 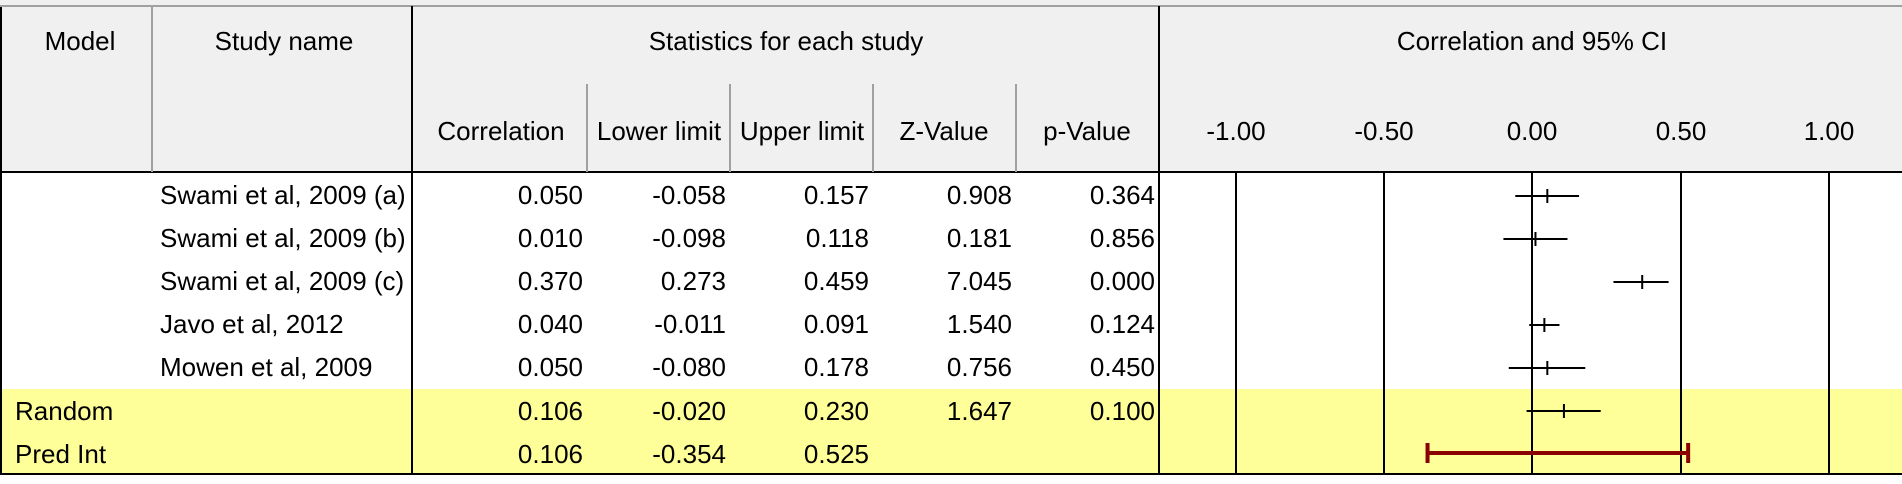 What do you see at coordinates (1122, 238) in the screenshot?
I see `study-p-value: 0.856` at bounding box center [1122, 238].